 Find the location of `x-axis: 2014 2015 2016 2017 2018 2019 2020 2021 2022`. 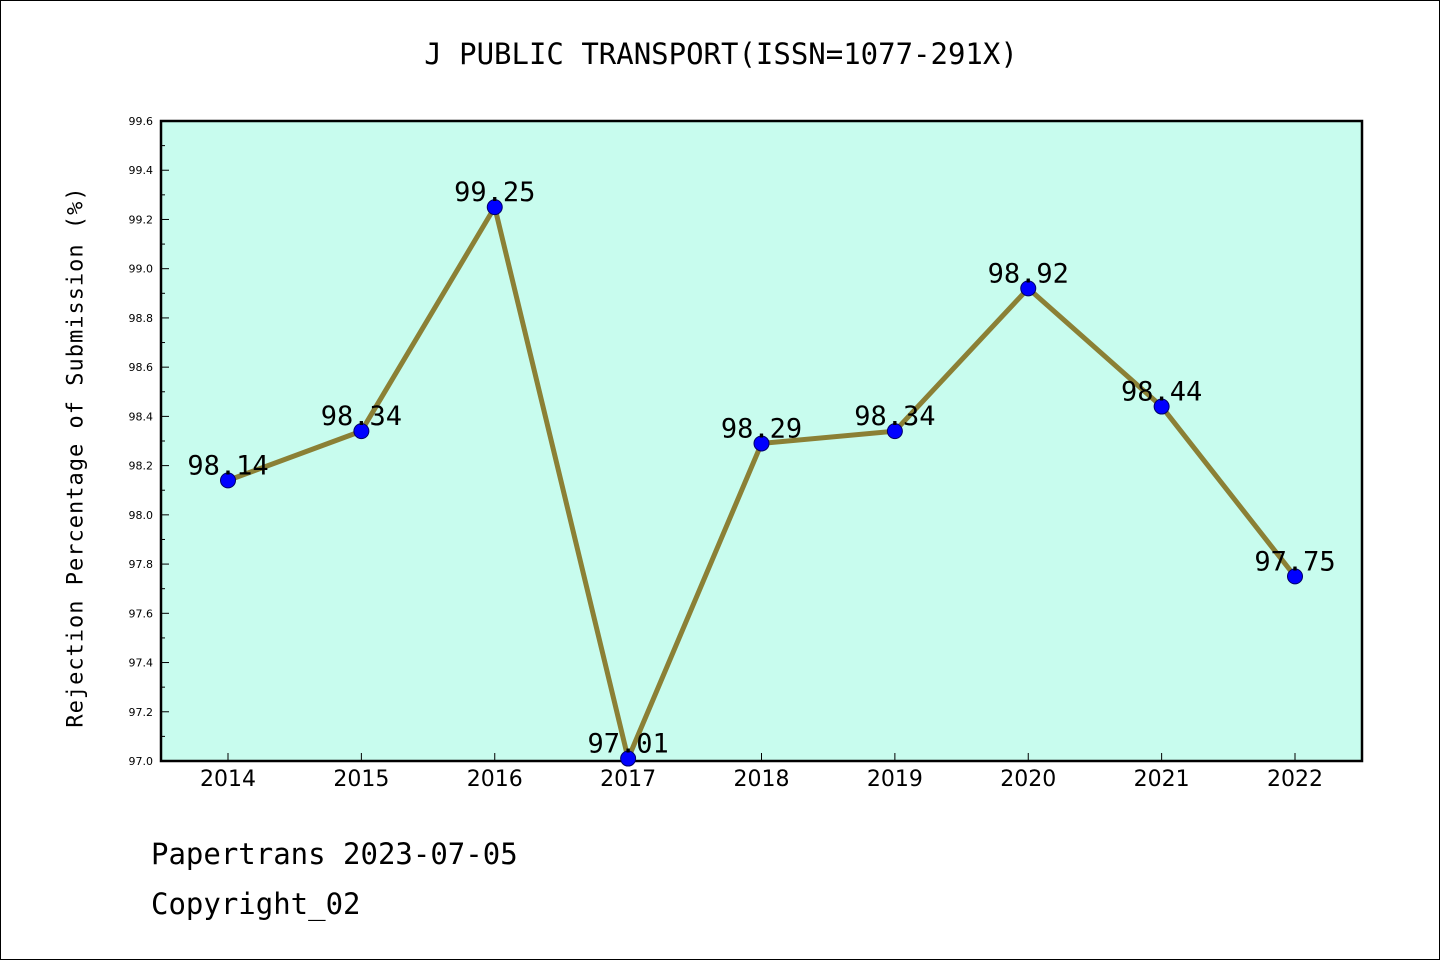

x-axis: 2014 2015 2016 2017 2018 2019 2020 2021 2022 is located at coordinates (761, 772).